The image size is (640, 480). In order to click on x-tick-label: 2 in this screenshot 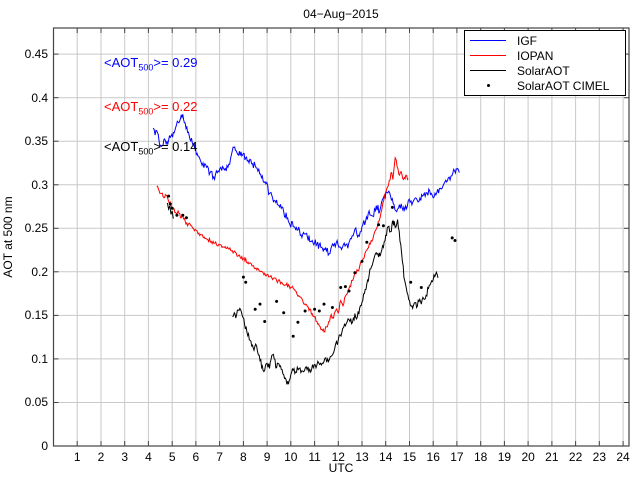, I will do `click(101, 457)`.